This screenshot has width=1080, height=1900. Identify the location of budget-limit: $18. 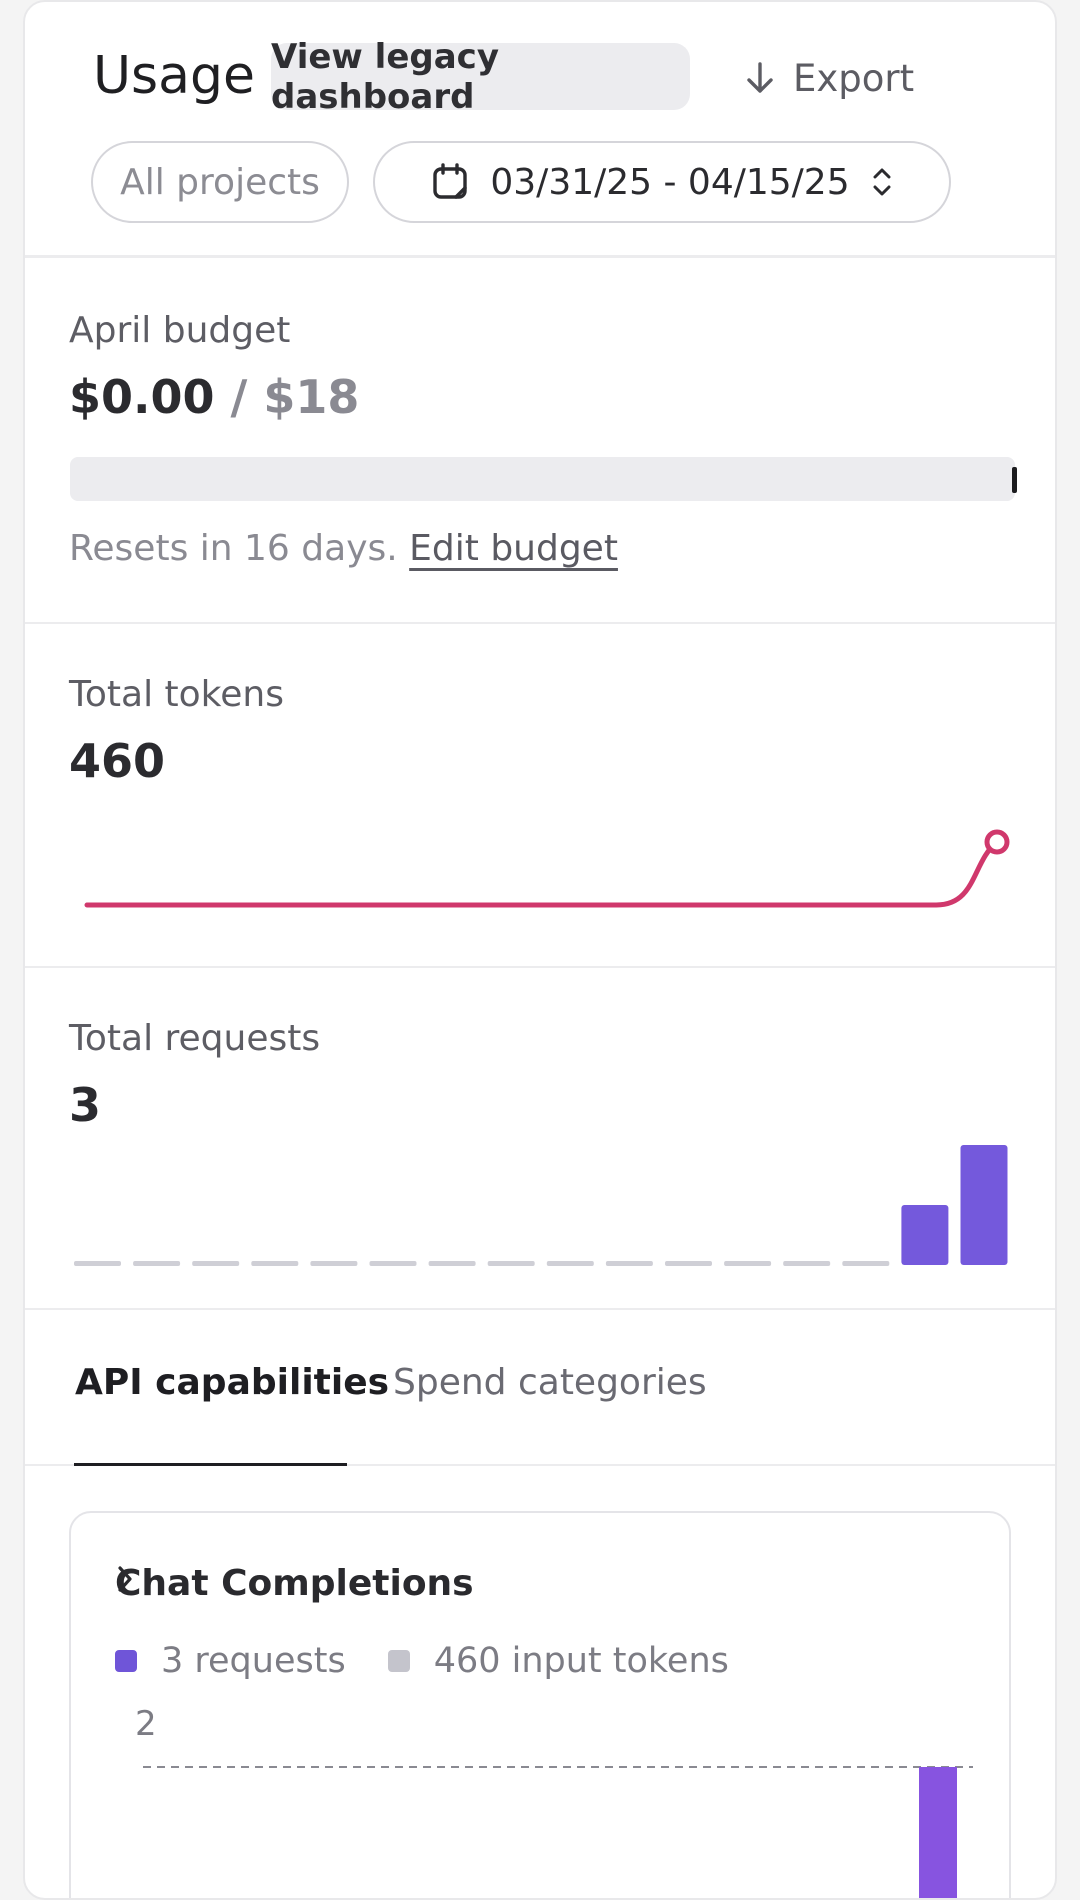
(311, 397).